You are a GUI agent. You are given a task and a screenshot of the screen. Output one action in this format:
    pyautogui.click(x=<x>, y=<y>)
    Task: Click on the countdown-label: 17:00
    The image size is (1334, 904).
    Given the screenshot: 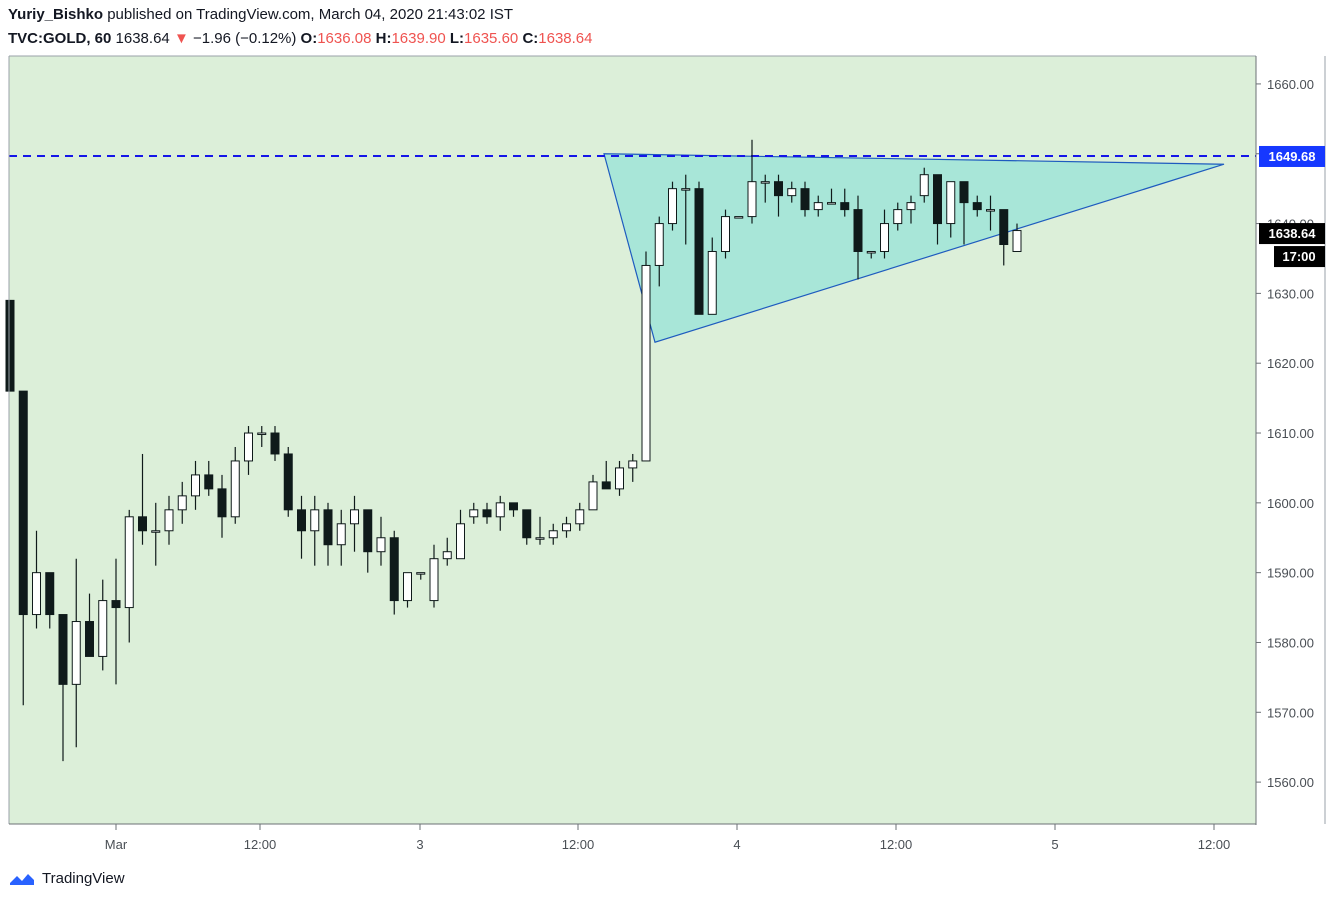 What is the action you would take?
    pyautogui.click(x=1298, y=256)
    